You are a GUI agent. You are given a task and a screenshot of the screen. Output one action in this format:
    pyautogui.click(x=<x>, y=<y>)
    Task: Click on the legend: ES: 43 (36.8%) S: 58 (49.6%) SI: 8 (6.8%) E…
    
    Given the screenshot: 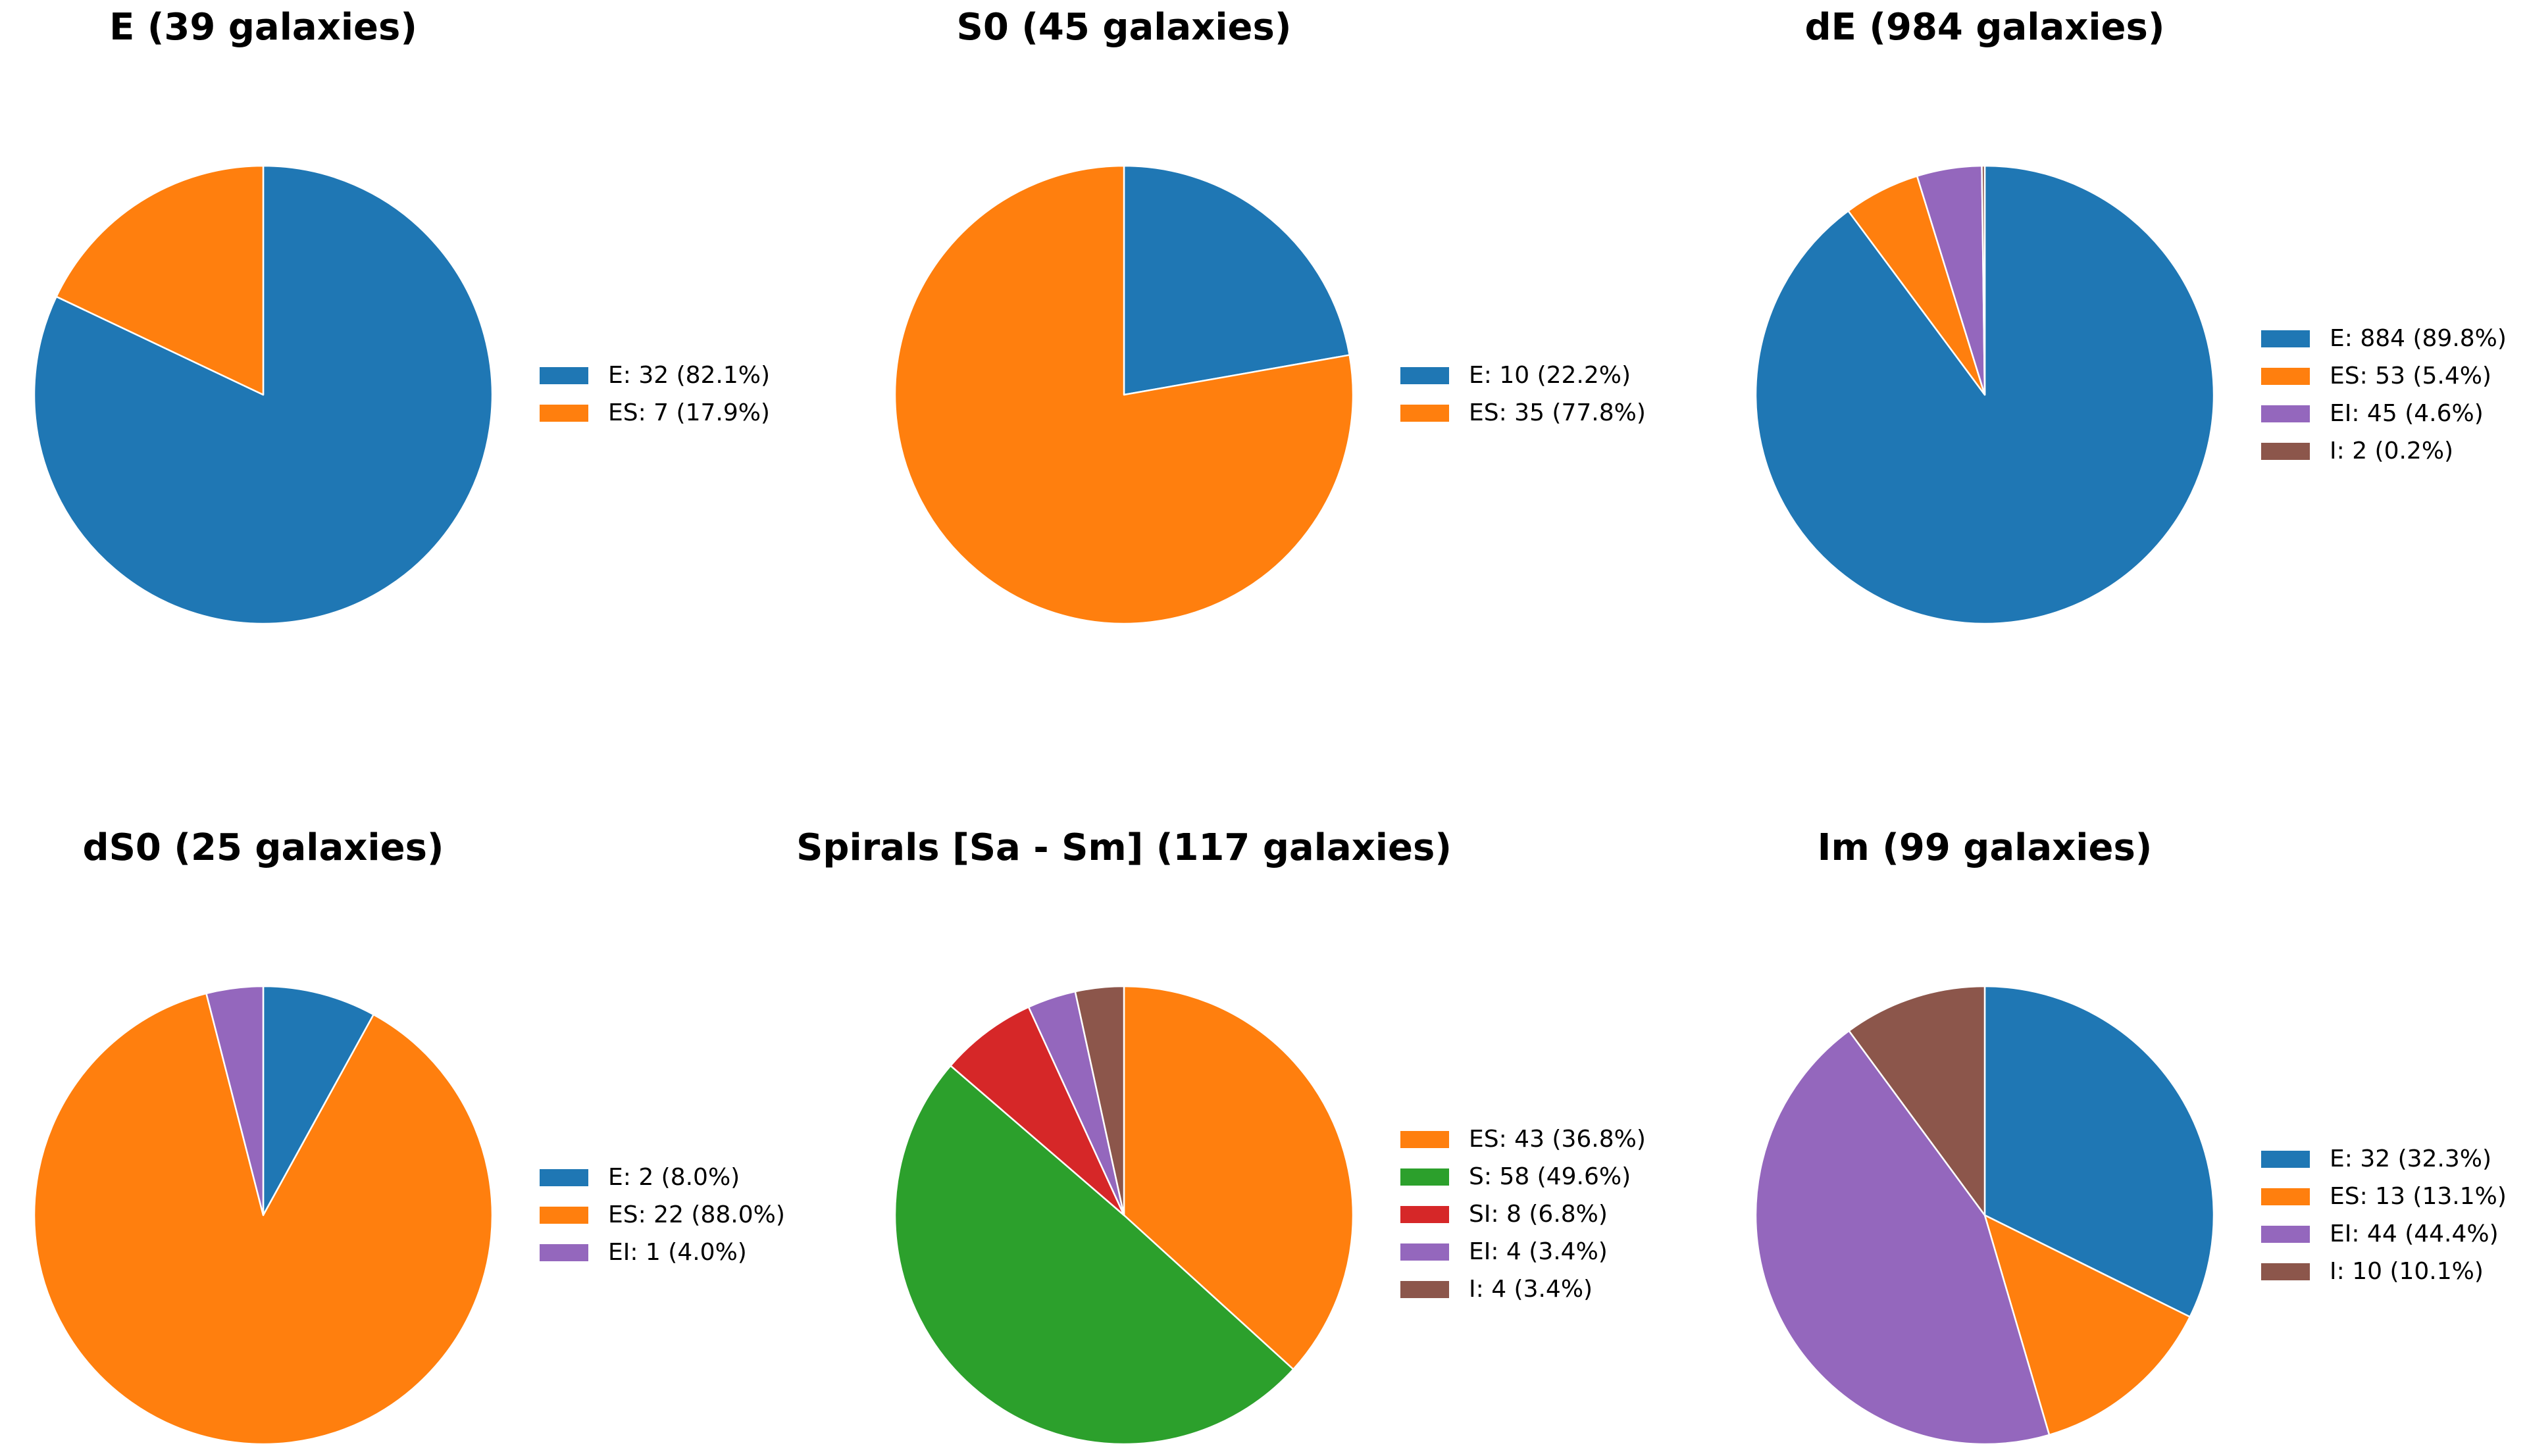 What is the action you would take?
    pyautogui.click(x=1523, y=1214)
    